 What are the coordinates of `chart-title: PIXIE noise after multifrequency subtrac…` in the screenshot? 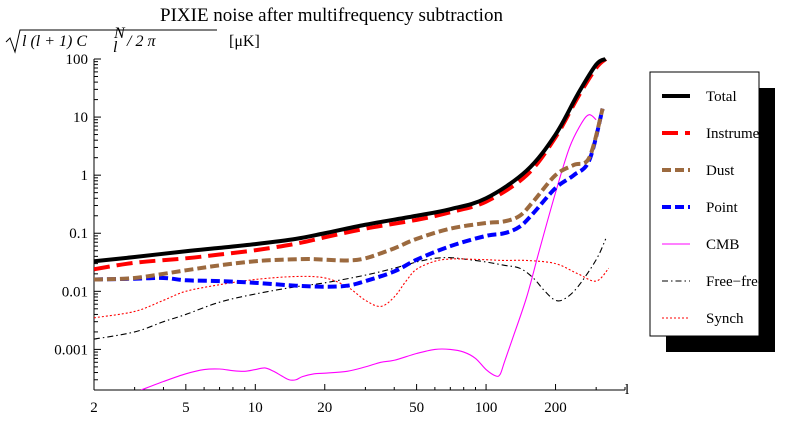 It's located at (331, 15).